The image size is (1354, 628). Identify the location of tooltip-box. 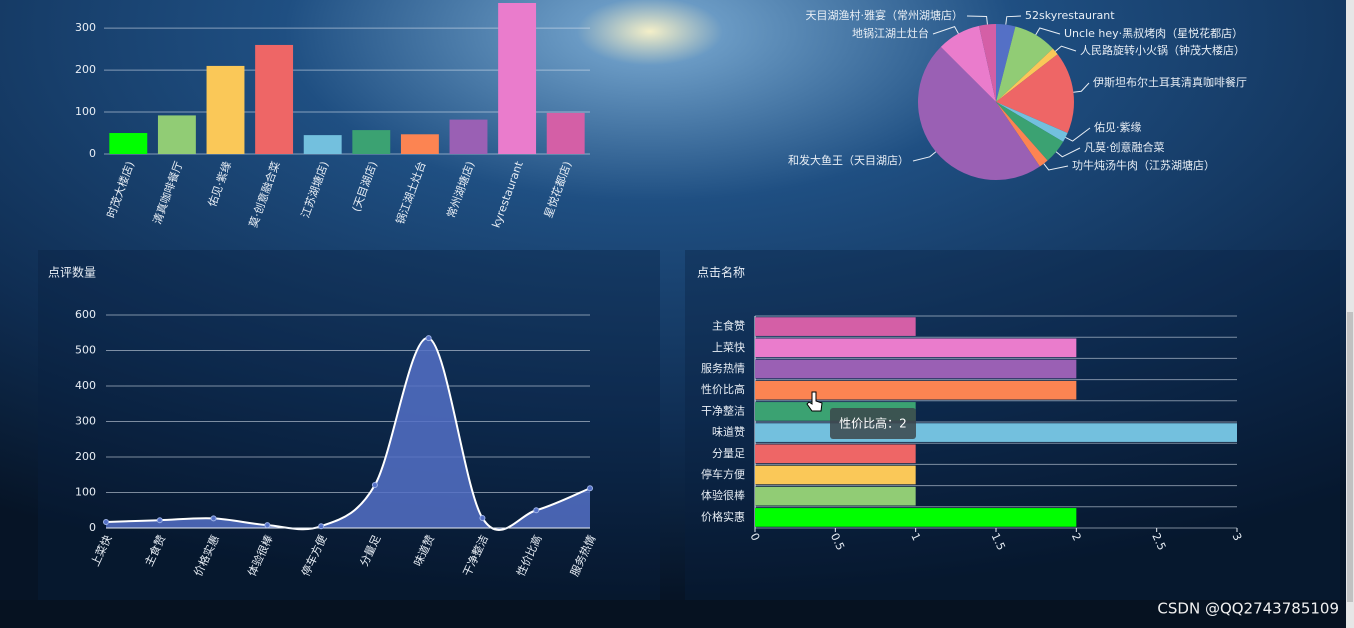
(873, 423).